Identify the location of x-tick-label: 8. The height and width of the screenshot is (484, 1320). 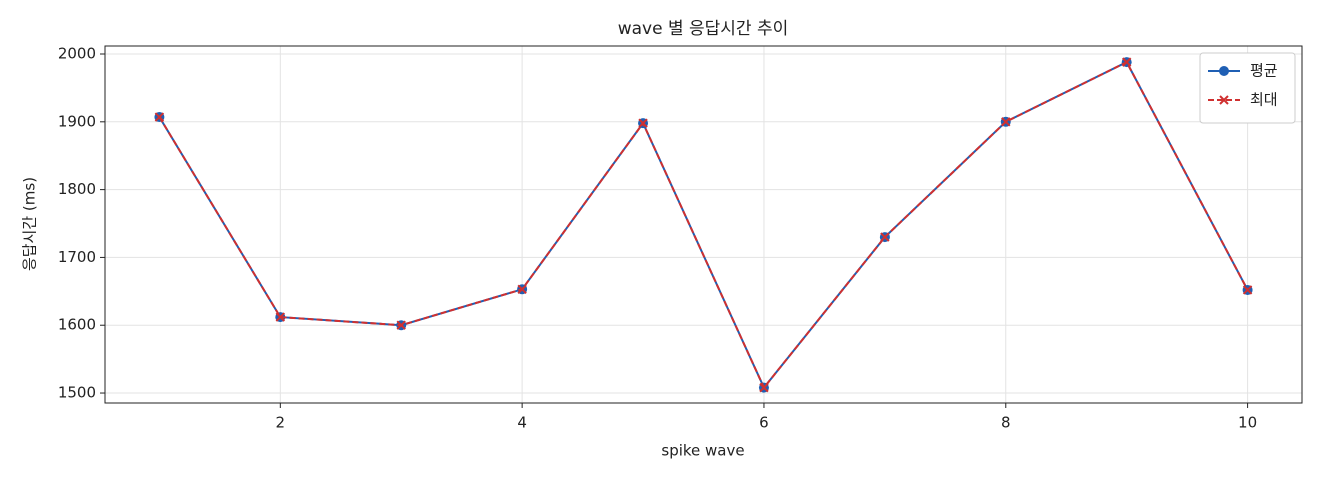
(1006, 423).